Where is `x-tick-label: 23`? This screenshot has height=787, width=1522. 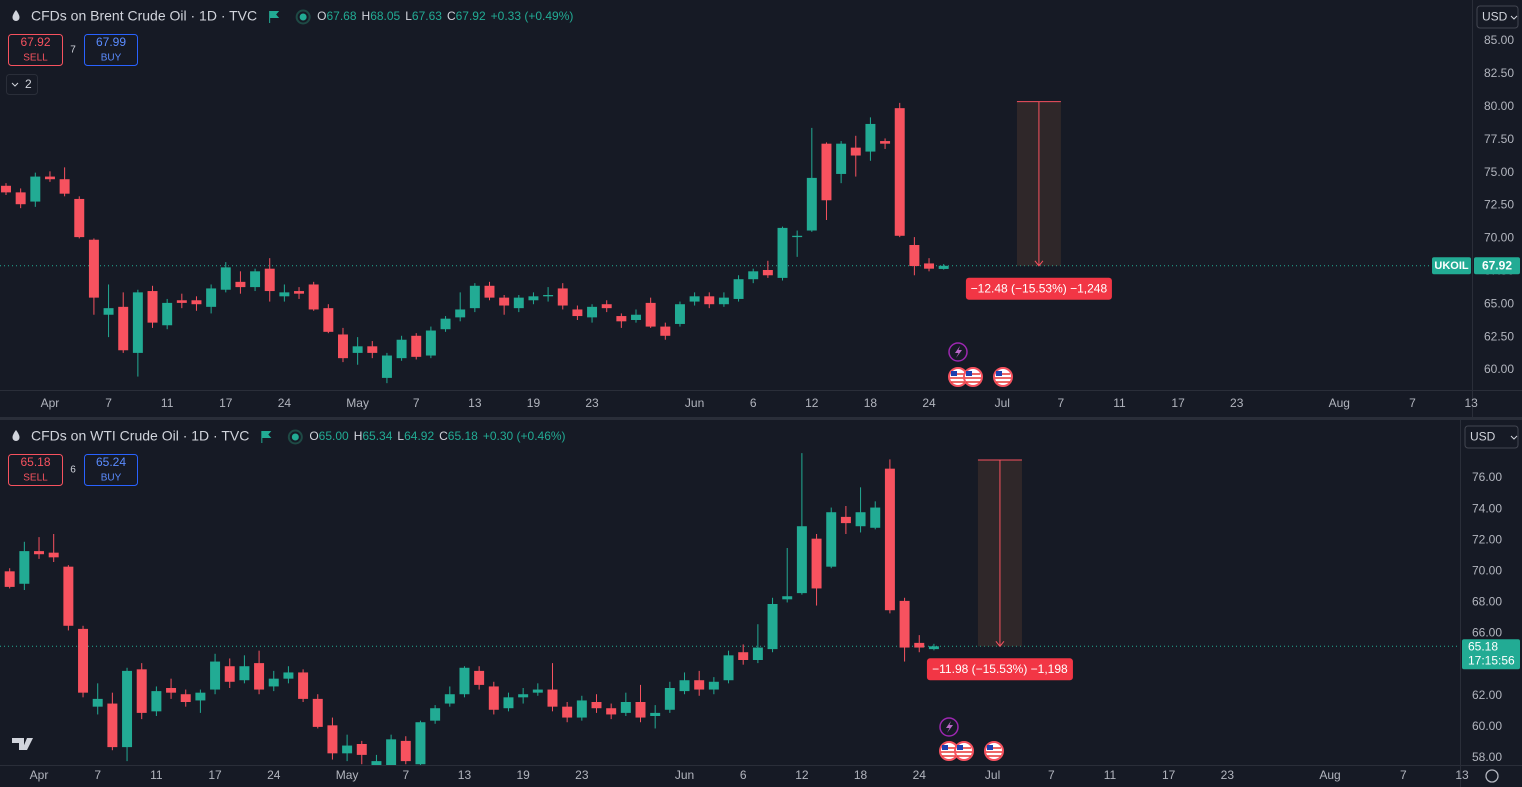
x-tick-label: 23 is located at coordinates (1237, 403).